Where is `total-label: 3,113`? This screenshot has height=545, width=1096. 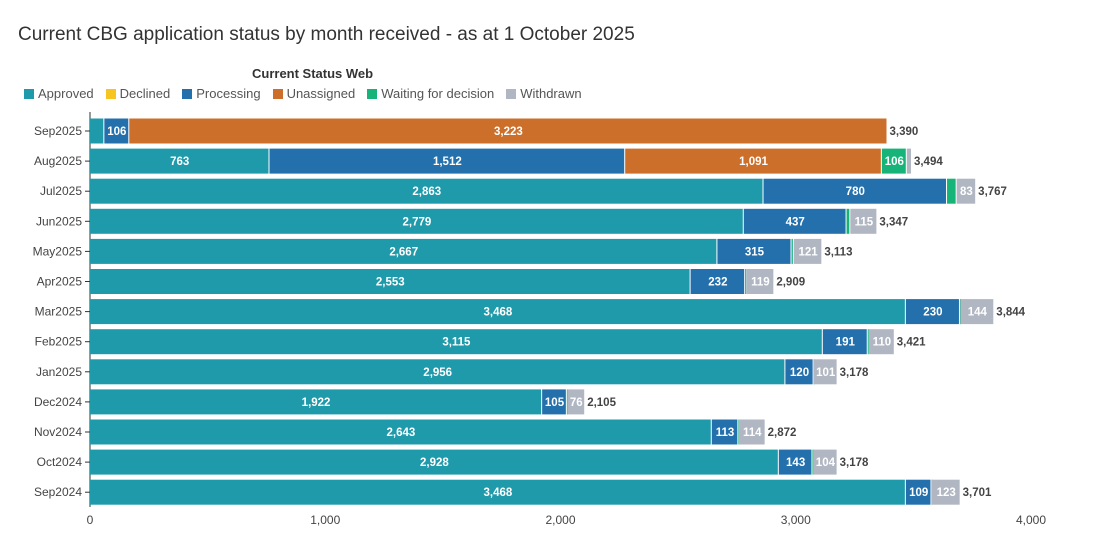 total-label: 3,113 is located at coordinates (838, 252).